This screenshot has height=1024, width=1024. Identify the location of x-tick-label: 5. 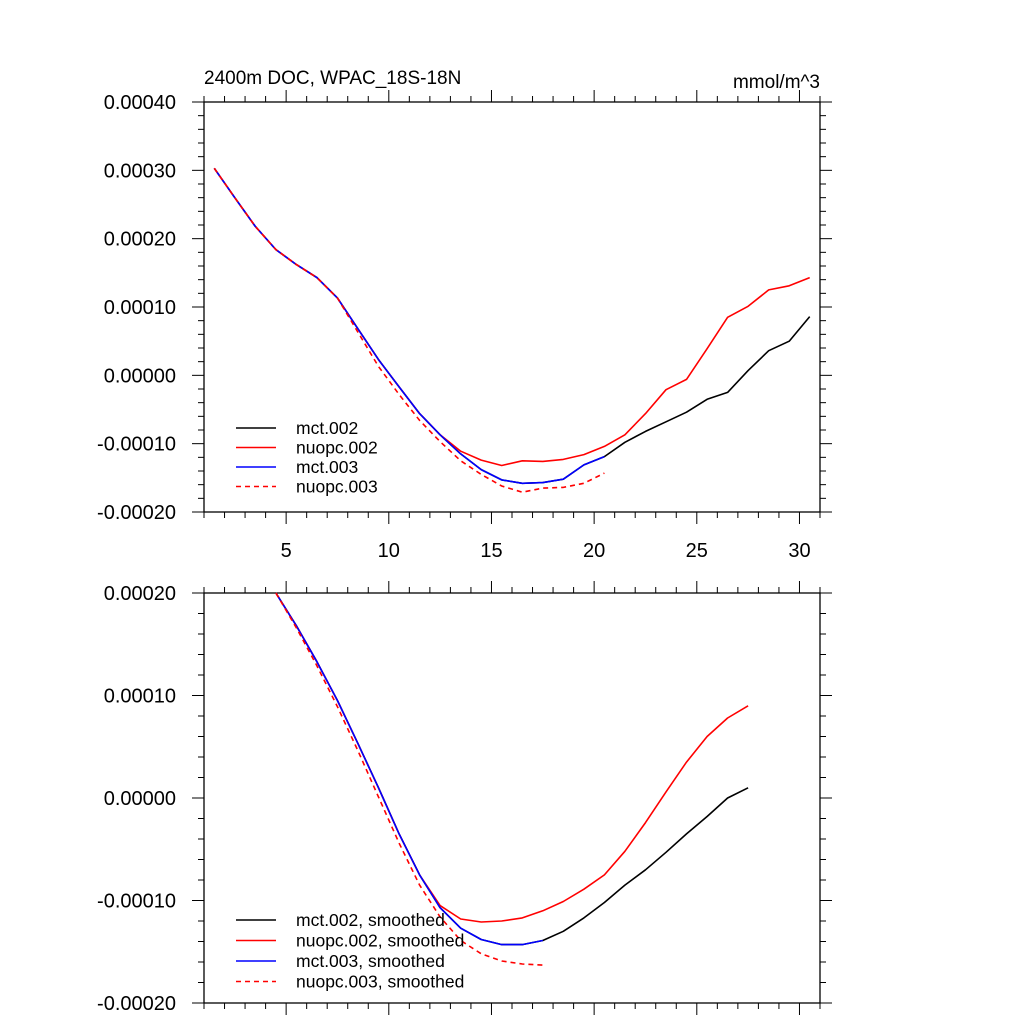
(286, 551).